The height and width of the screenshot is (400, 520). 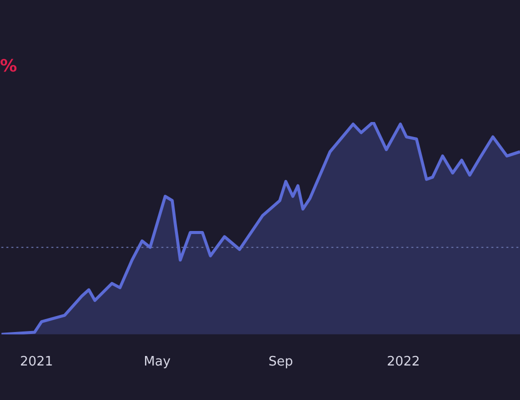 What do you see at coordinates (403, 362) in the screenshot?
I see `x-tick-label: 2022` at bounding box center [403, 362].